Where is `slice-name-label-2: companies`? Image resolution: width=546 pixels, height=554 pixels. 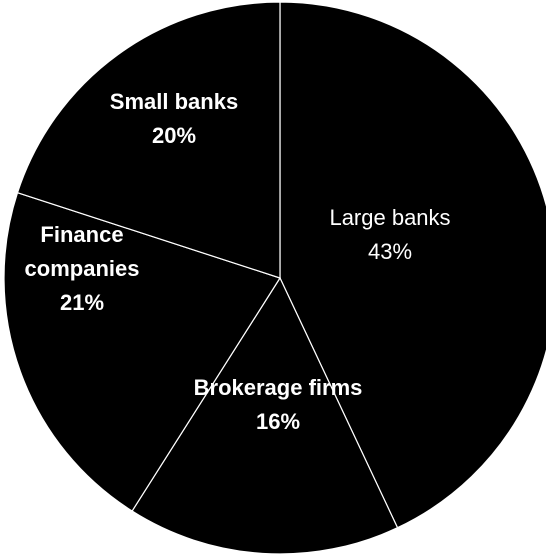 slice-name-label-2: companies is located at coordinates (82, 268).